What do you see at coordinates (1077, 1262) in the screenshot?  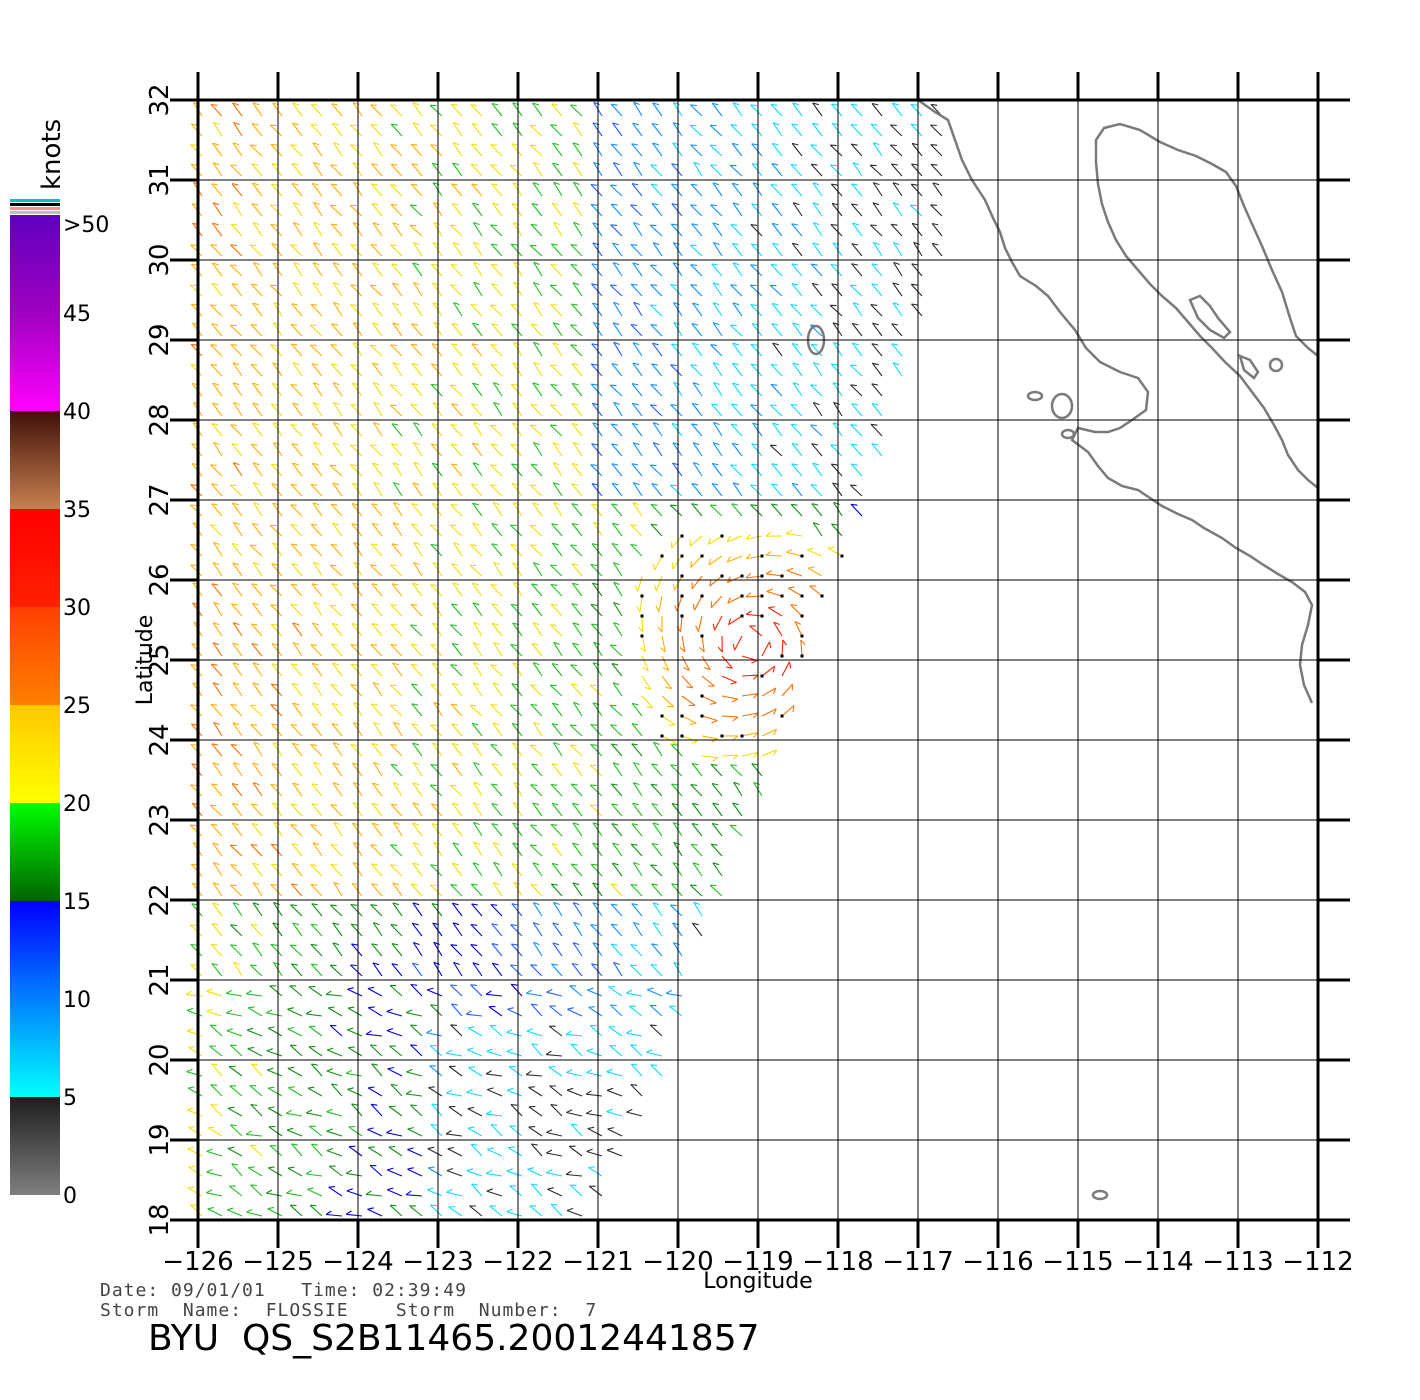 I see `longitude-tick-label: −115` at bounding box center [1077, 1262].